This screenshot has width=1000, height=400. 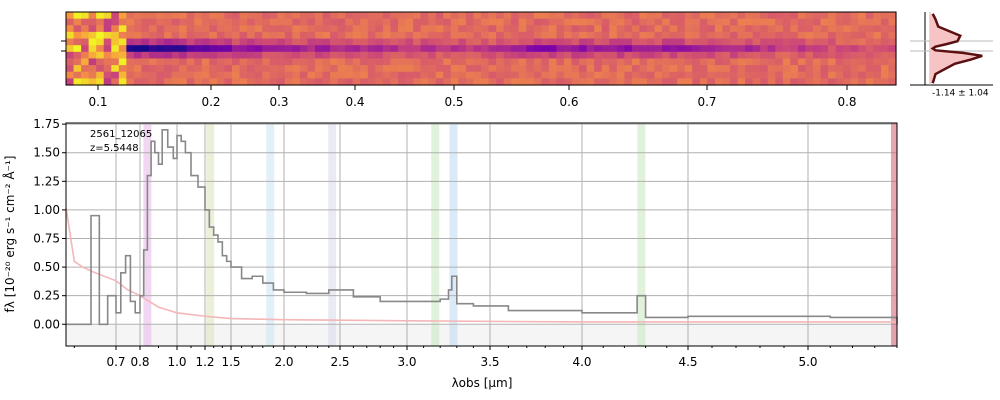 What do you see at coordinates (46, 324) in the screenshot?
I see `y-tick-label: 0.00` at bounding box center [46, 324].